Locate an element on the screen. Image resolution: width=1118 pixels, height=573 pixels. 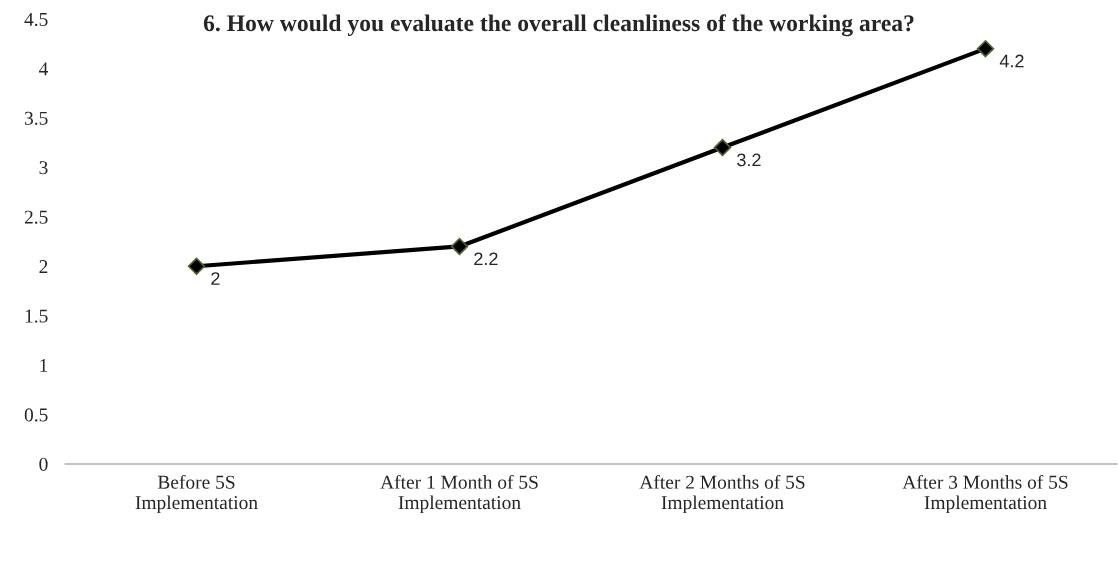
data-label: 3.2 is located at coordinates (749, 160).